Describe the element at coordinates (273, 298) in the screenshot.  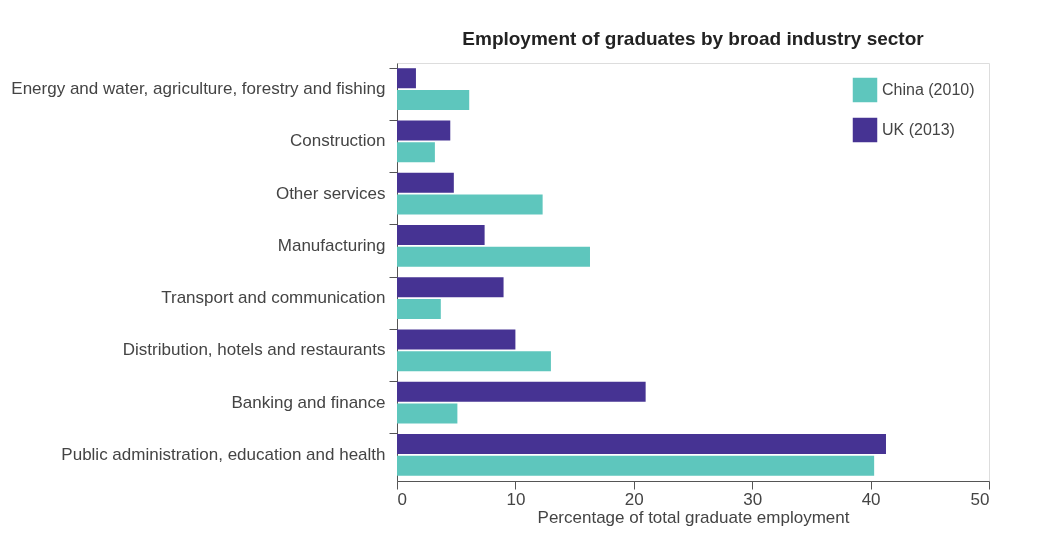
I see `y-tick-label: Transport and communication` at that location.